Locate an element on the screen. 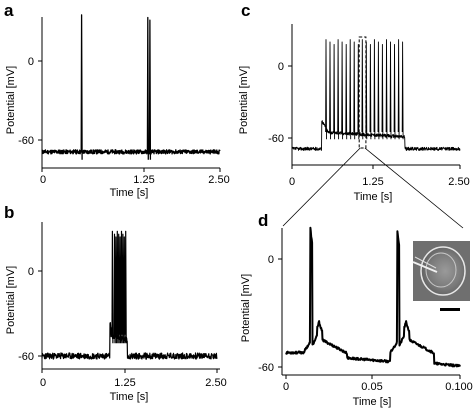 The image size is (474, 410). x-axis-label-b: Time [s] is located at coordinates (129, 397).